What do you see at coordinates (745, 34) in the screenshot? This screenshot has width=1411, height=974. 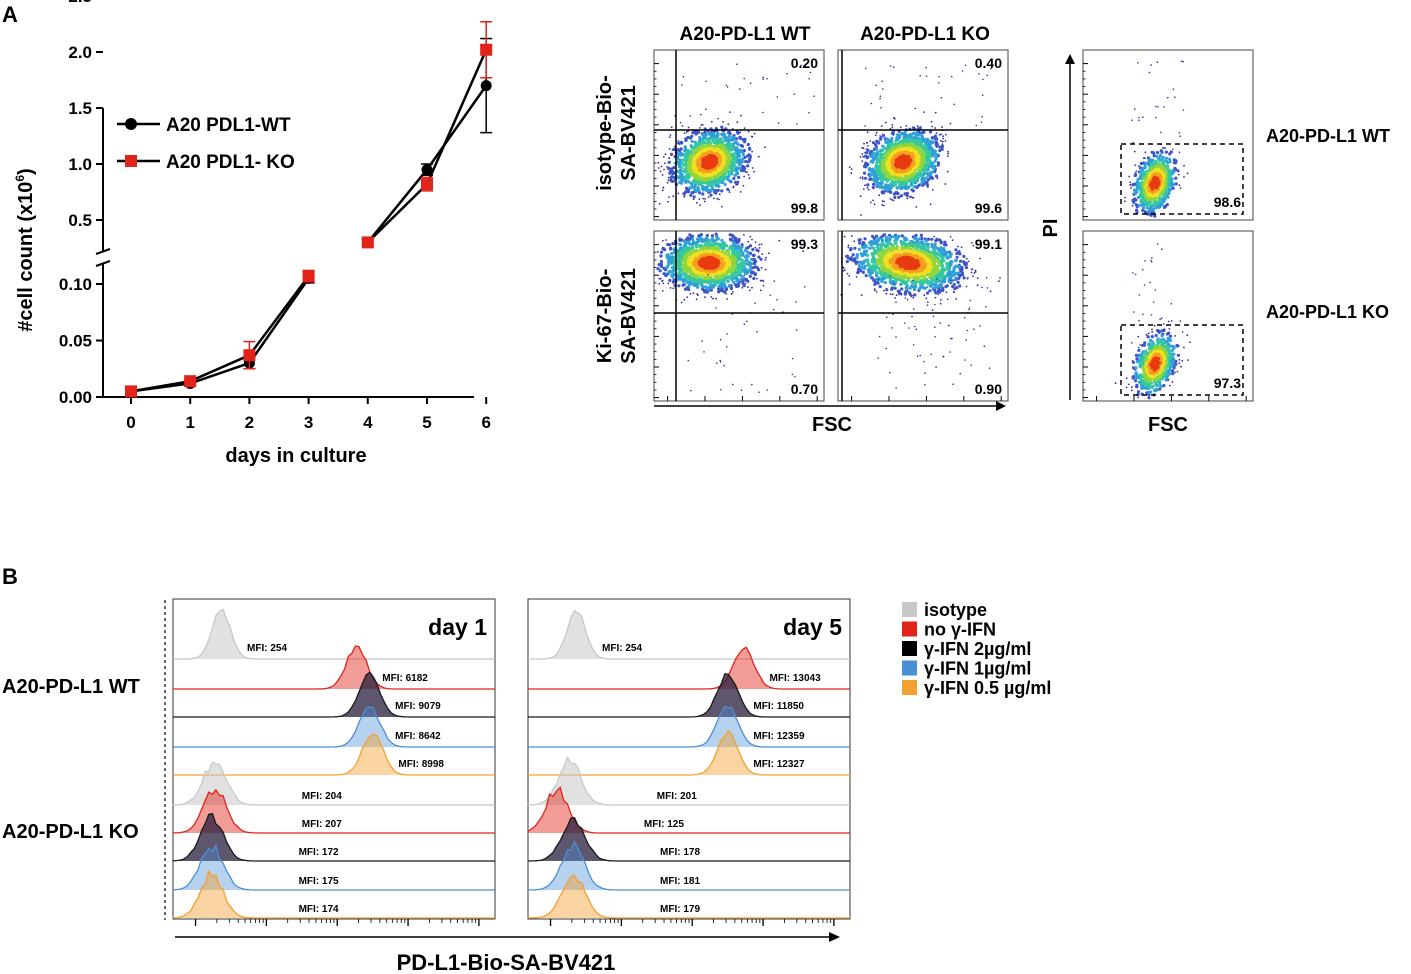 I see `column-header-wt: A20-PD-L1 WT` at bounding box center [745, 34].